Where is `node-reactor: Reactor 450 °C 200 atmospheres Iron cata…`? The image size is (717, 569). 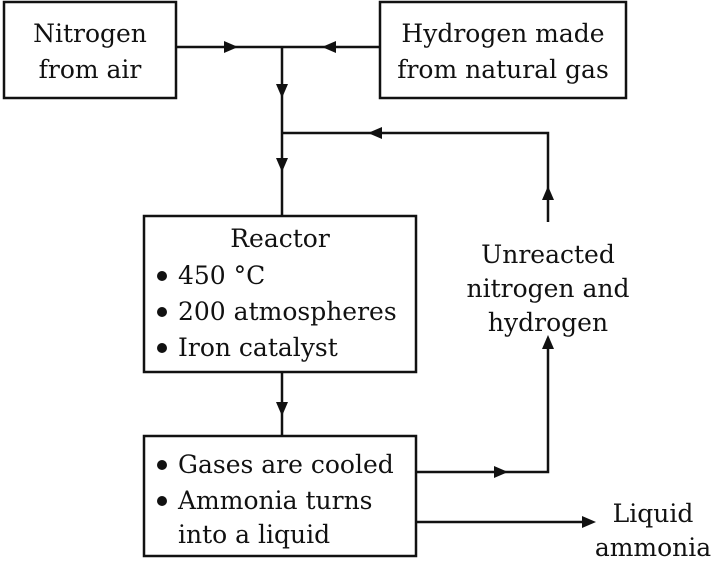 node-reactor: Reactor 450 °C 200 atmospheres Iron cata… is located at coordinates (280, 294).